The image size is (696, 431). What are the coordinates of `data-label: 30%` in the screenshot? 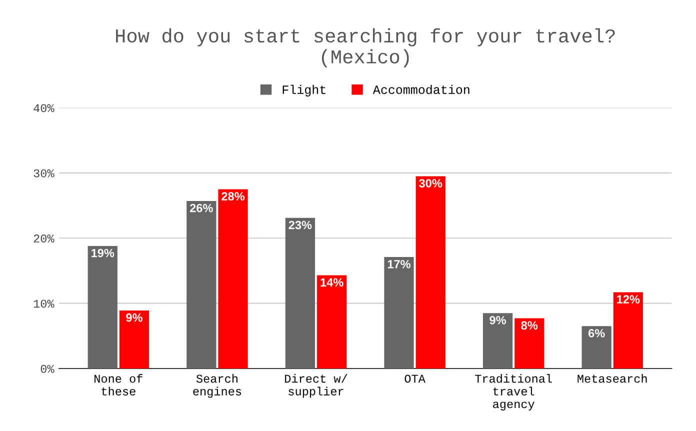 It's located at (430, 183).